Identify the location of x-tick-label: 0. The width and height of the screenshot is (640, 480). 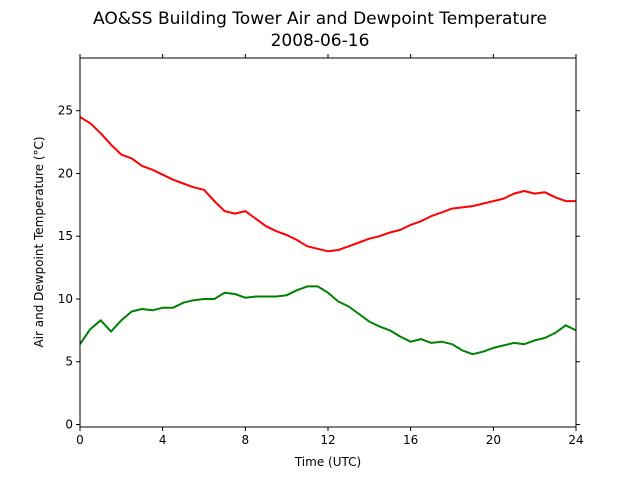
(80, 440).